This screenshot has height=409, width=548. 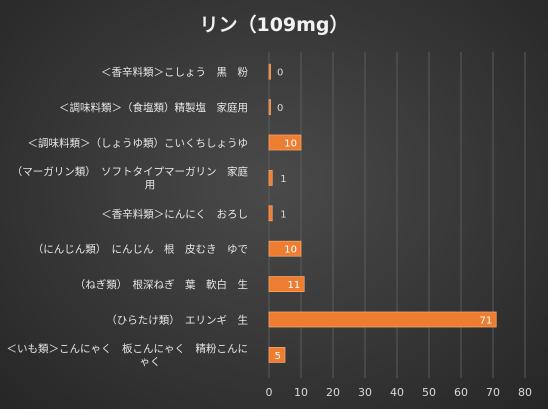 I want to click on category-label: （ひらたけ類） エリンギ 生, so click(x=177, y=320).